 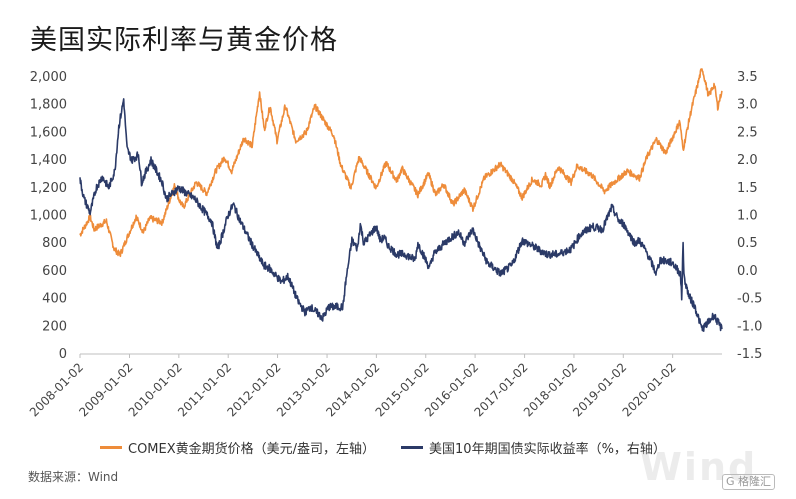 What do you see at coordinates (48, 160) in the screenshot?
I see `y-left-tick-label: 1,400` at bounding box center [48, 160].